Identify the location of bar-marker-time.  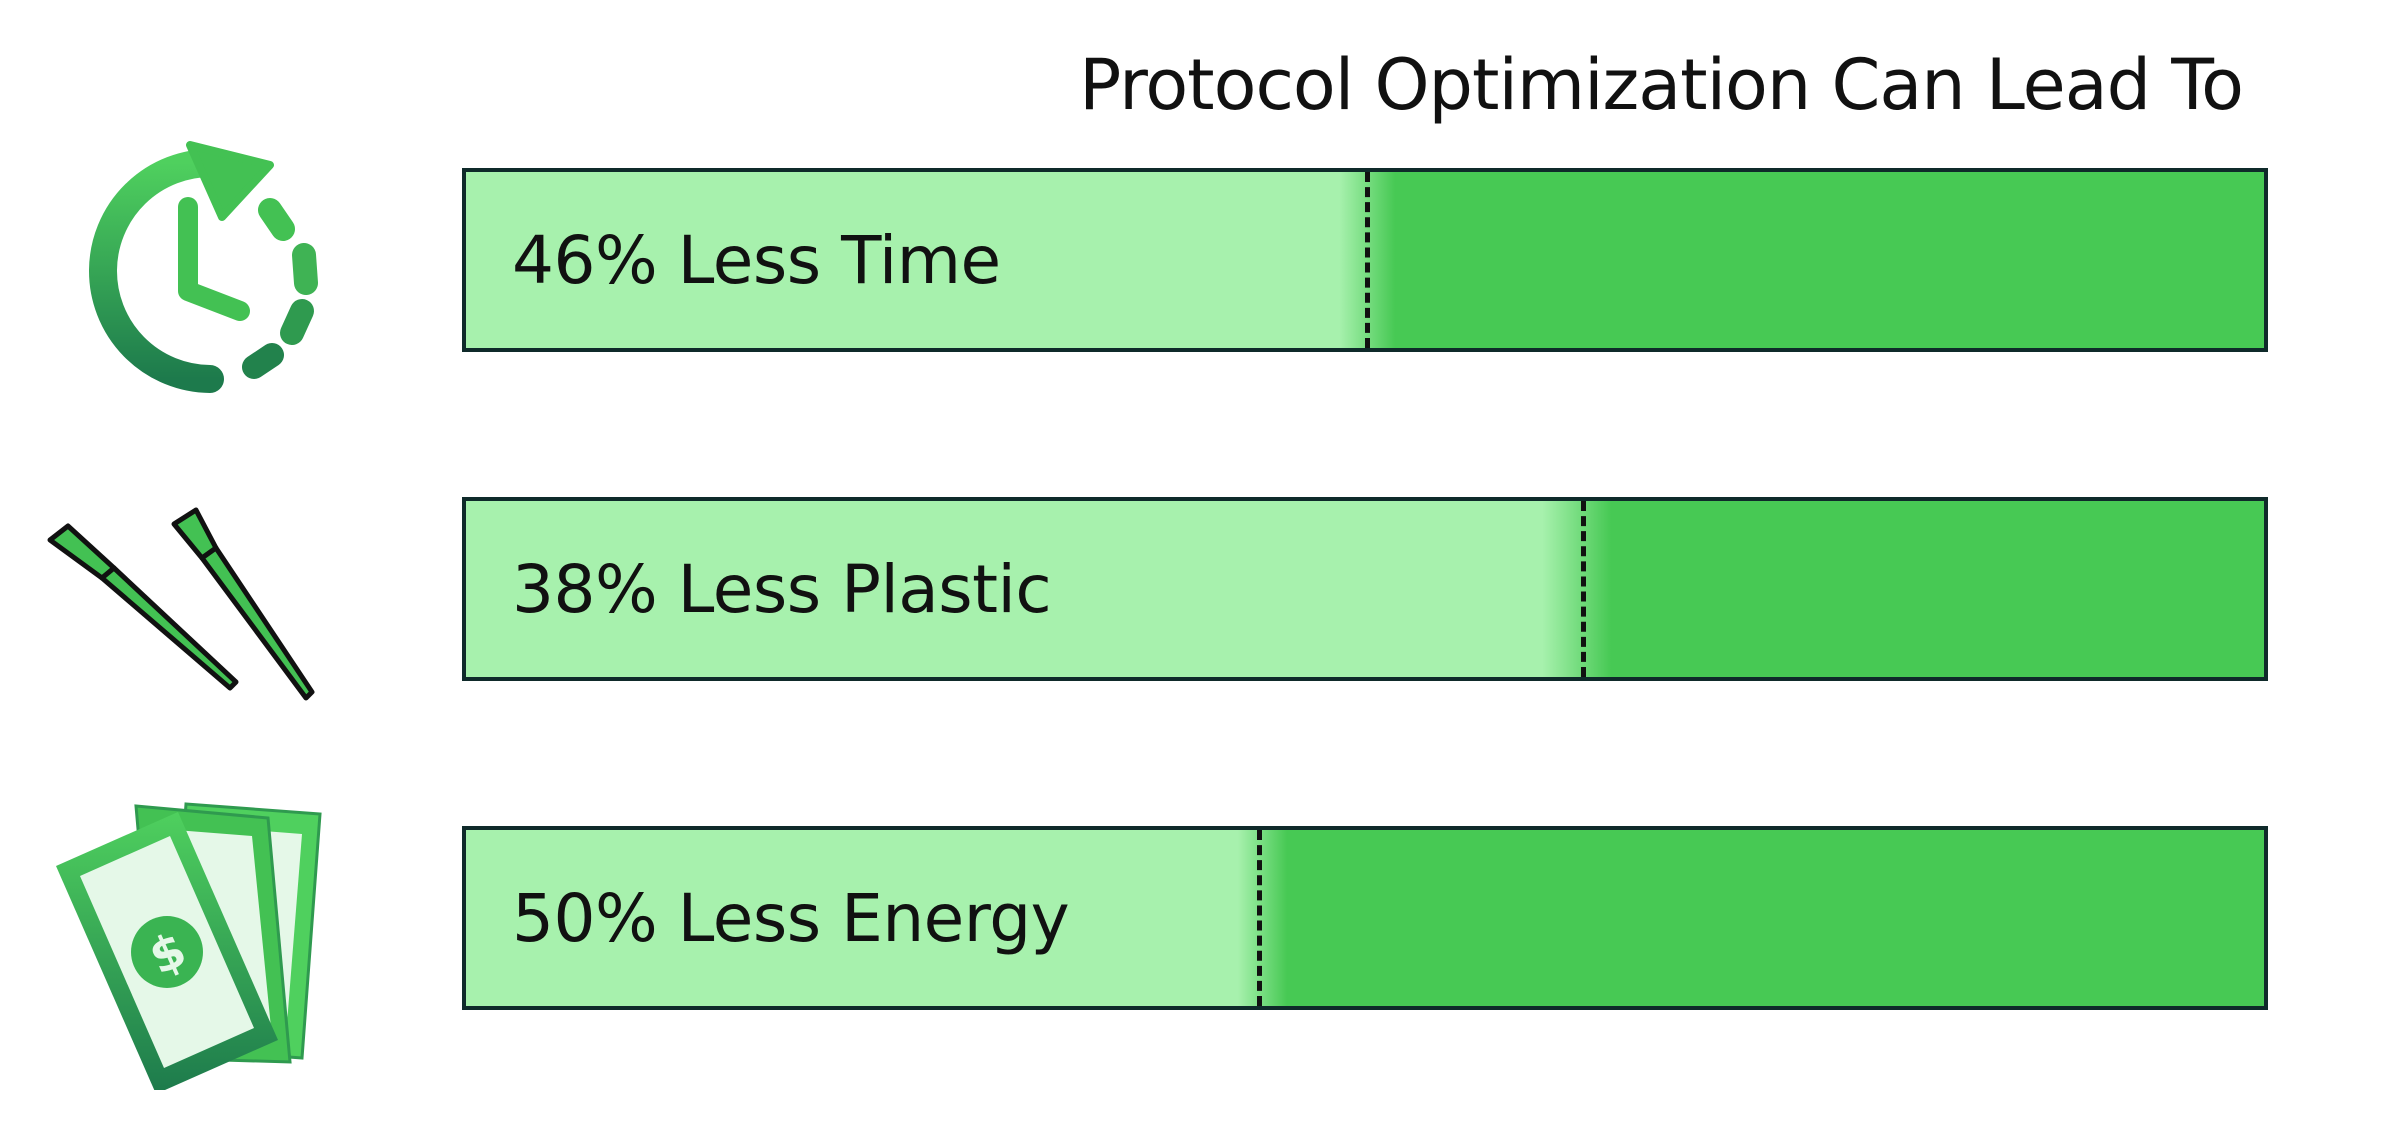
(1367, 260).